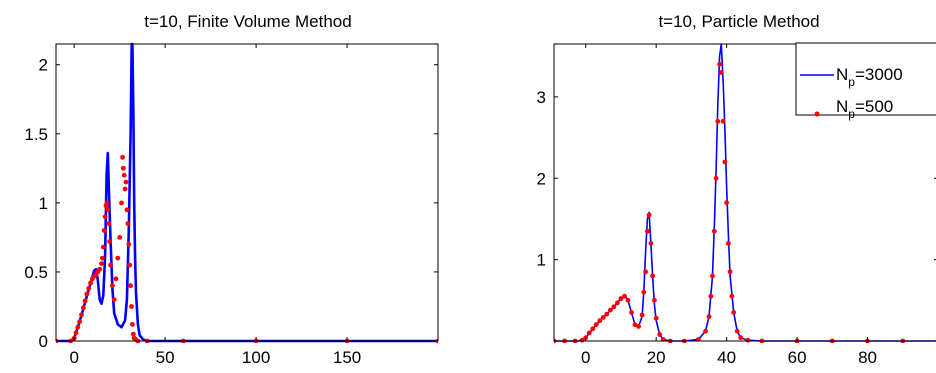  What do you see at coordinates (867, 357) in the screenshot?
I see `particle-x-tick-label: 80` at bounding box center [867, 357].